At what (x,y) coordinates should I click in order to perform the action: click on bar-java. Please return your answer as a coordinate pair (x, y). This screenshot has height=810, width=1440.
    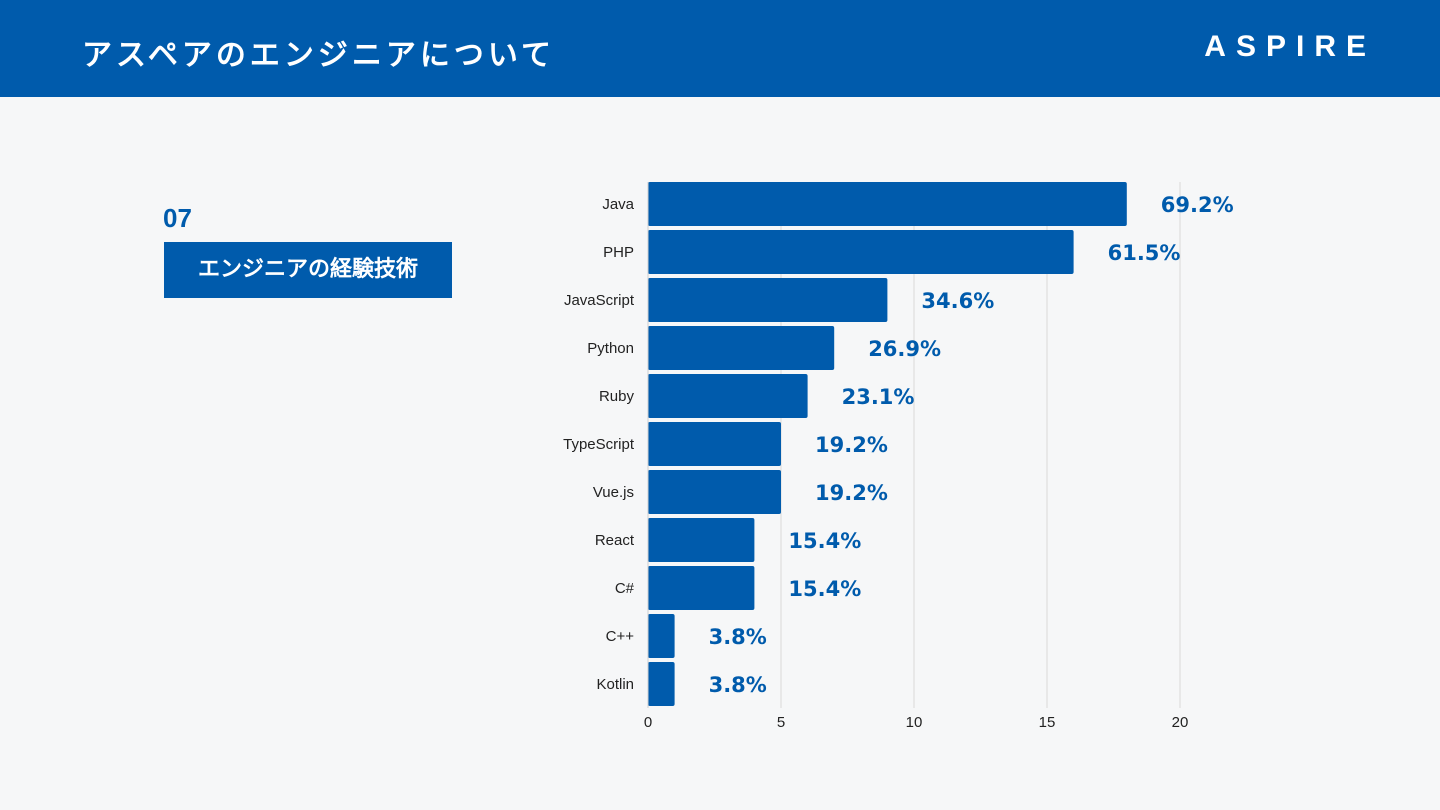
    Looking at the image, I should click on (887, 204).